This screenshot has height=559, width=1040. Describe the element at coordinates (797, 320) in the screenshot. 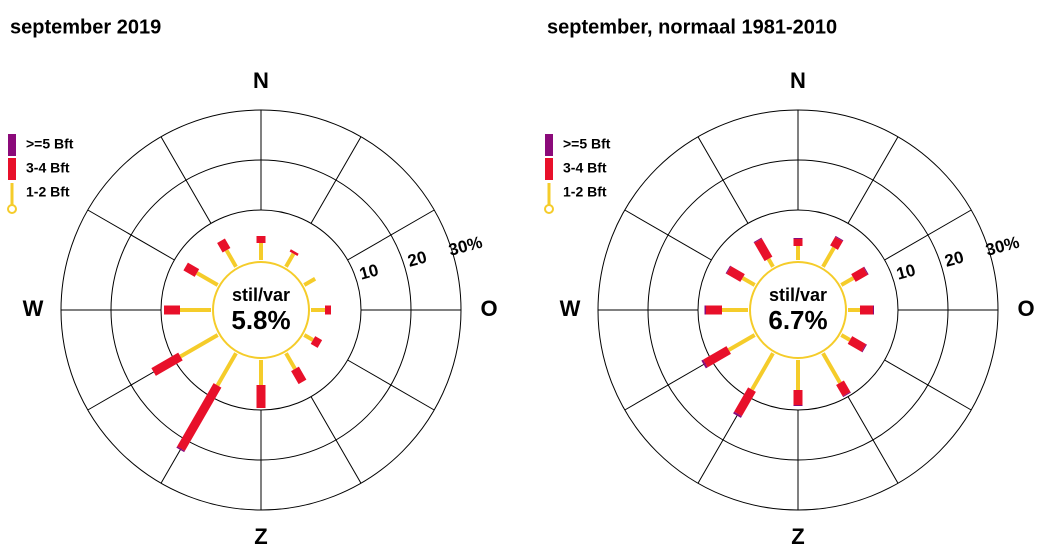

I see `calm-value: 6.7%` at that location.